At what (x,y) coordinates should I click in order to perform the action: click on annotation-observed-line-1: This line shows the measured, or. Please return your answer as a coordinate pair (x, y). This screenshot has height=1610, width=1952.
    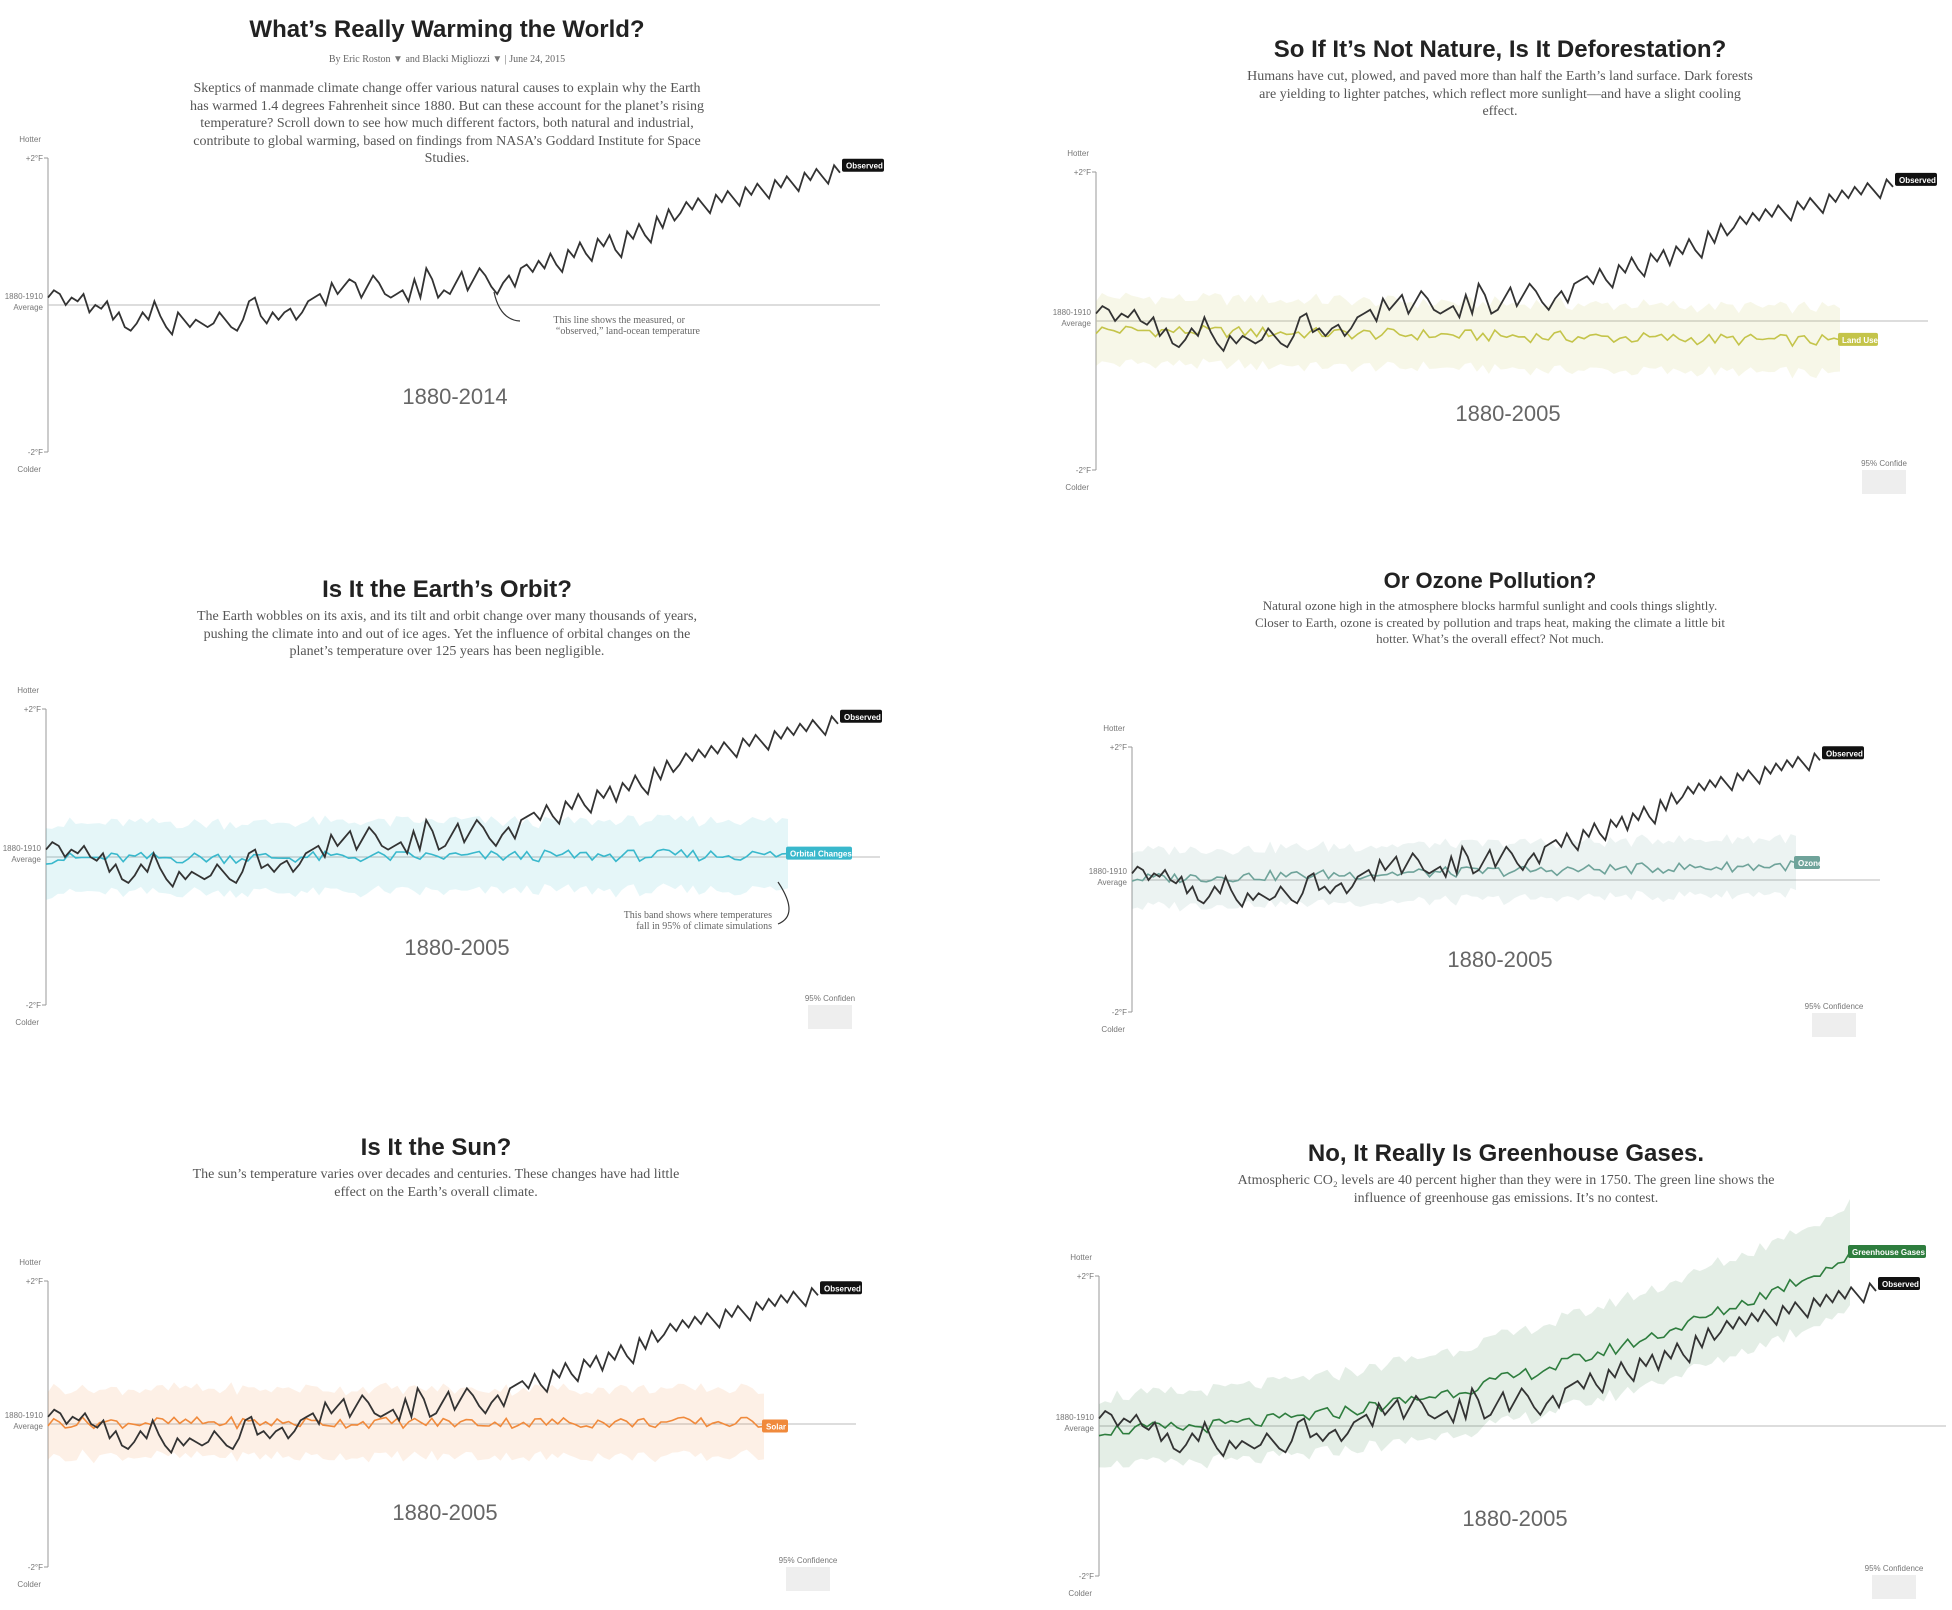
    Looking at the image, I should click on (619, 320).